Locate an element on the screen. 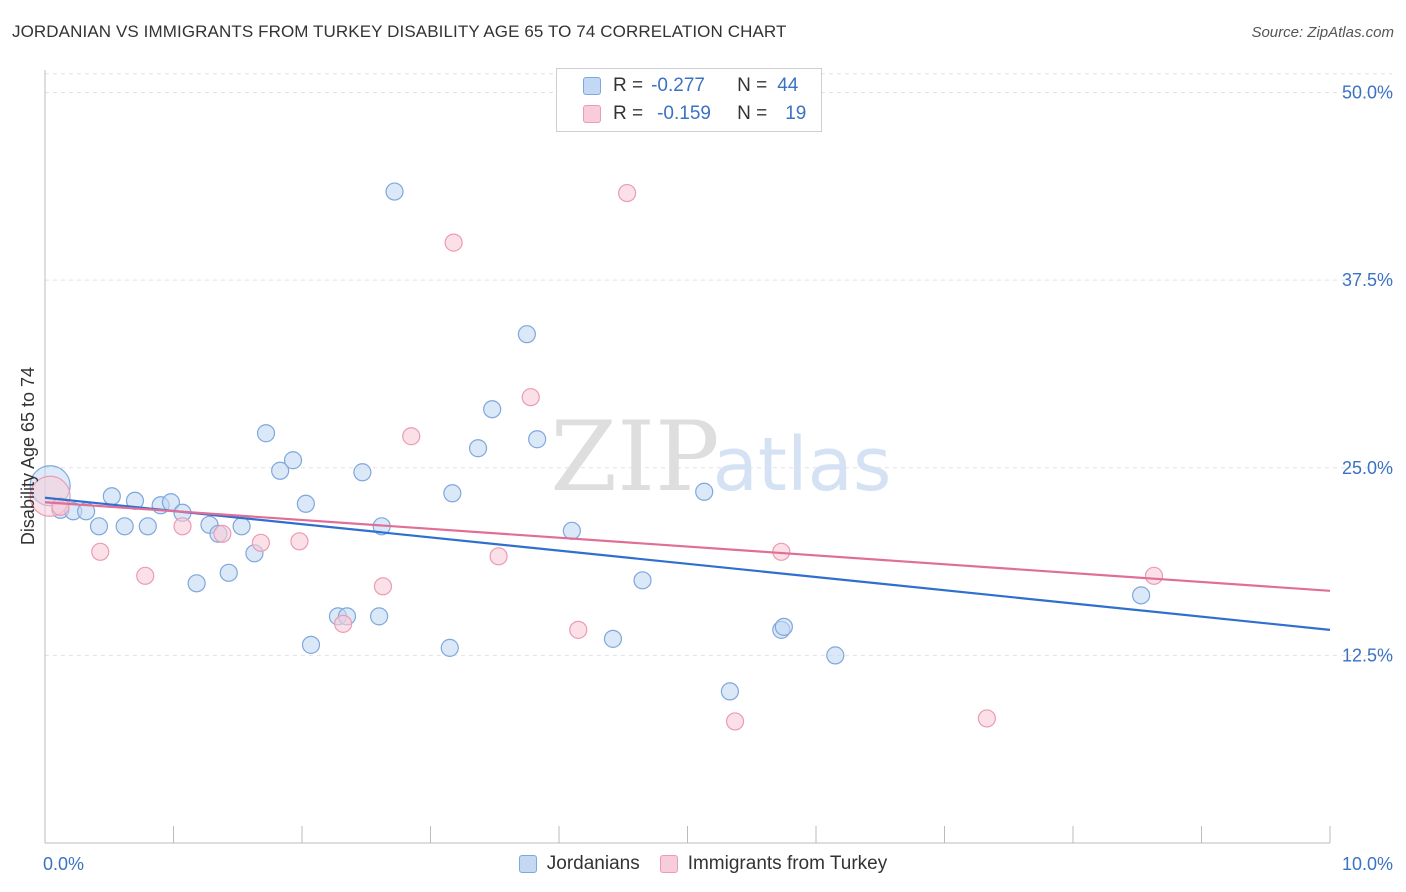  jordanian-trend-line is located at coordinates (687, 563).